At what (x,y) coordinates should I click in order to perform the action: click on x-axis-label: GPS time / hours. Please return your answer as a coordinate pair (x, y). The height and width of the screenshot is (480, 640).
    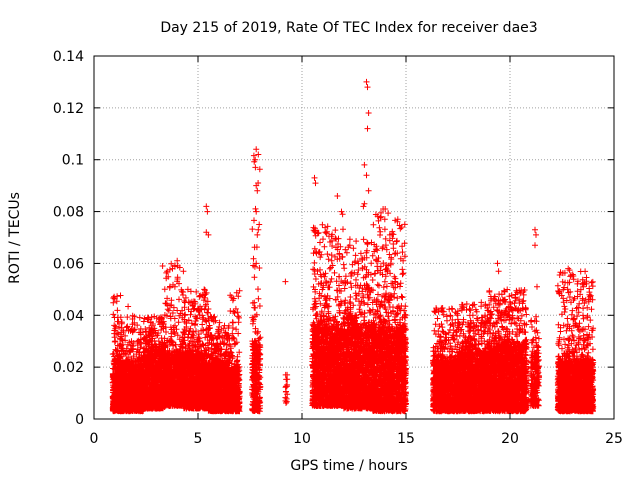
    Looking at the image, I should click on (348, 466).